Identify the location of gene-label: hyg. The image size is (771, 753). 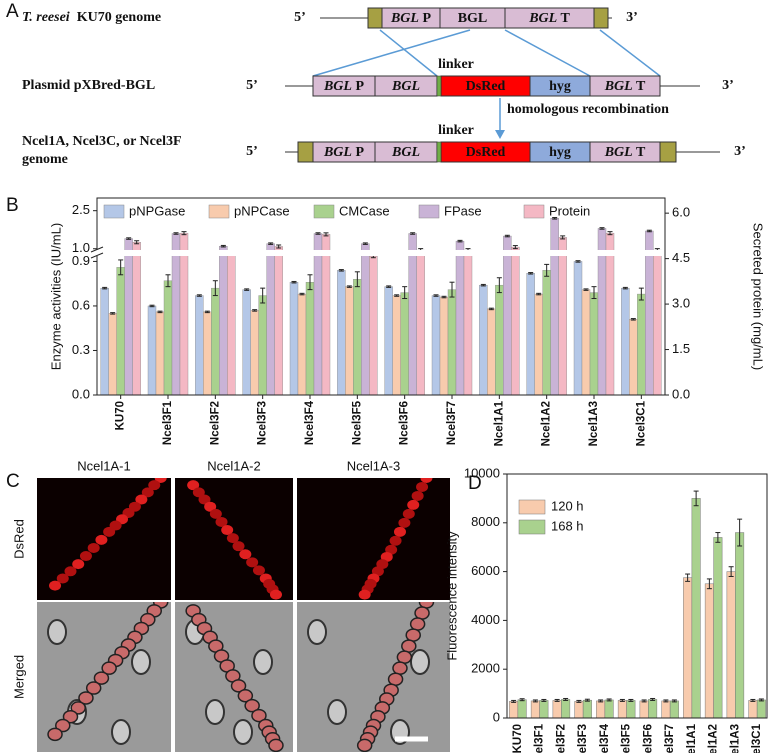
(560, 86).